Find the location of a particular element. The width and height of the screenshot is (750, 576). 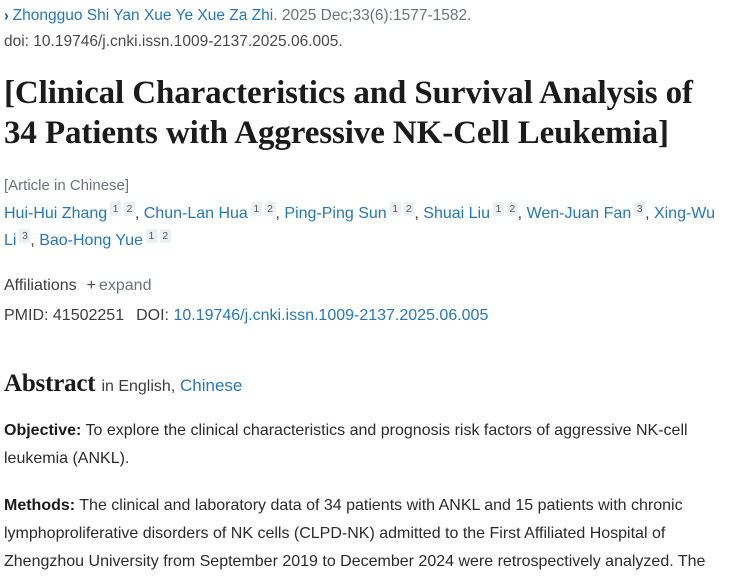

author-link: Bao-Hong Yue is located at coordinates (91, 240).